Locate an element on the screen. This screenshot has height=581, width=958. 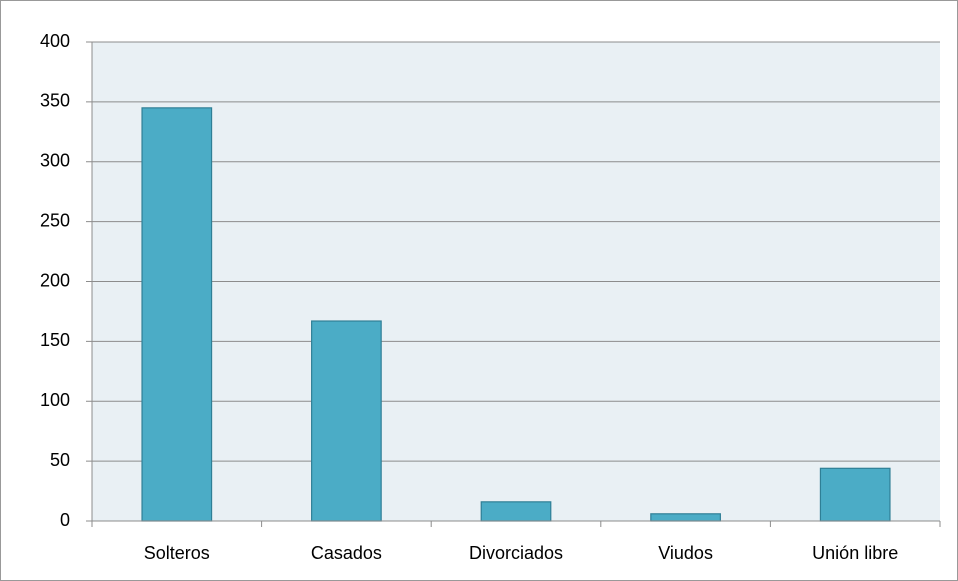
y-tick-label: 400 is located at coordinates (55, 41).